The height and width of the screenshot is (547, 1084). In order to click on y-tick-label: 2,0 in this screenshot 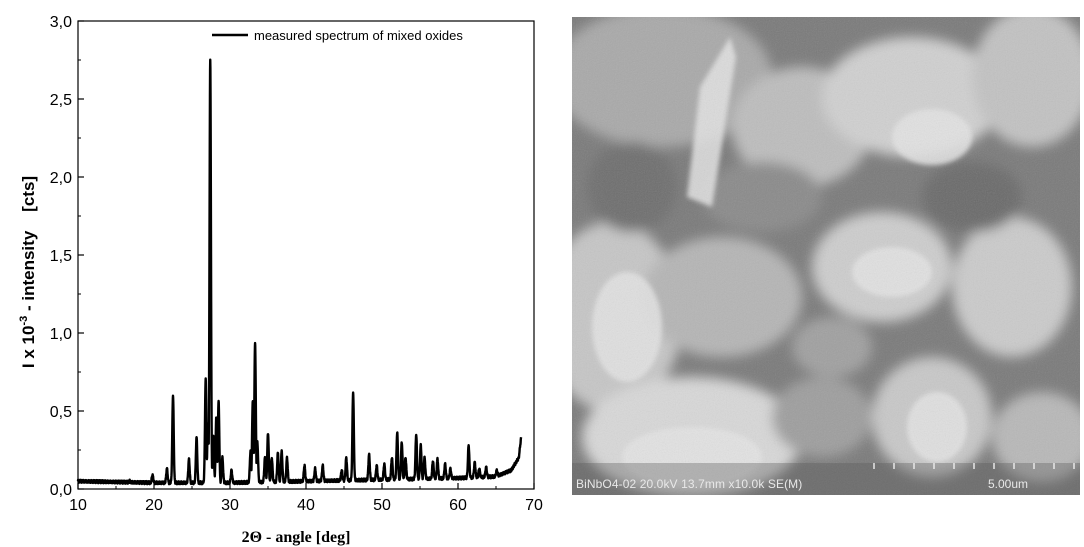, I will do `click(61, 178)`.